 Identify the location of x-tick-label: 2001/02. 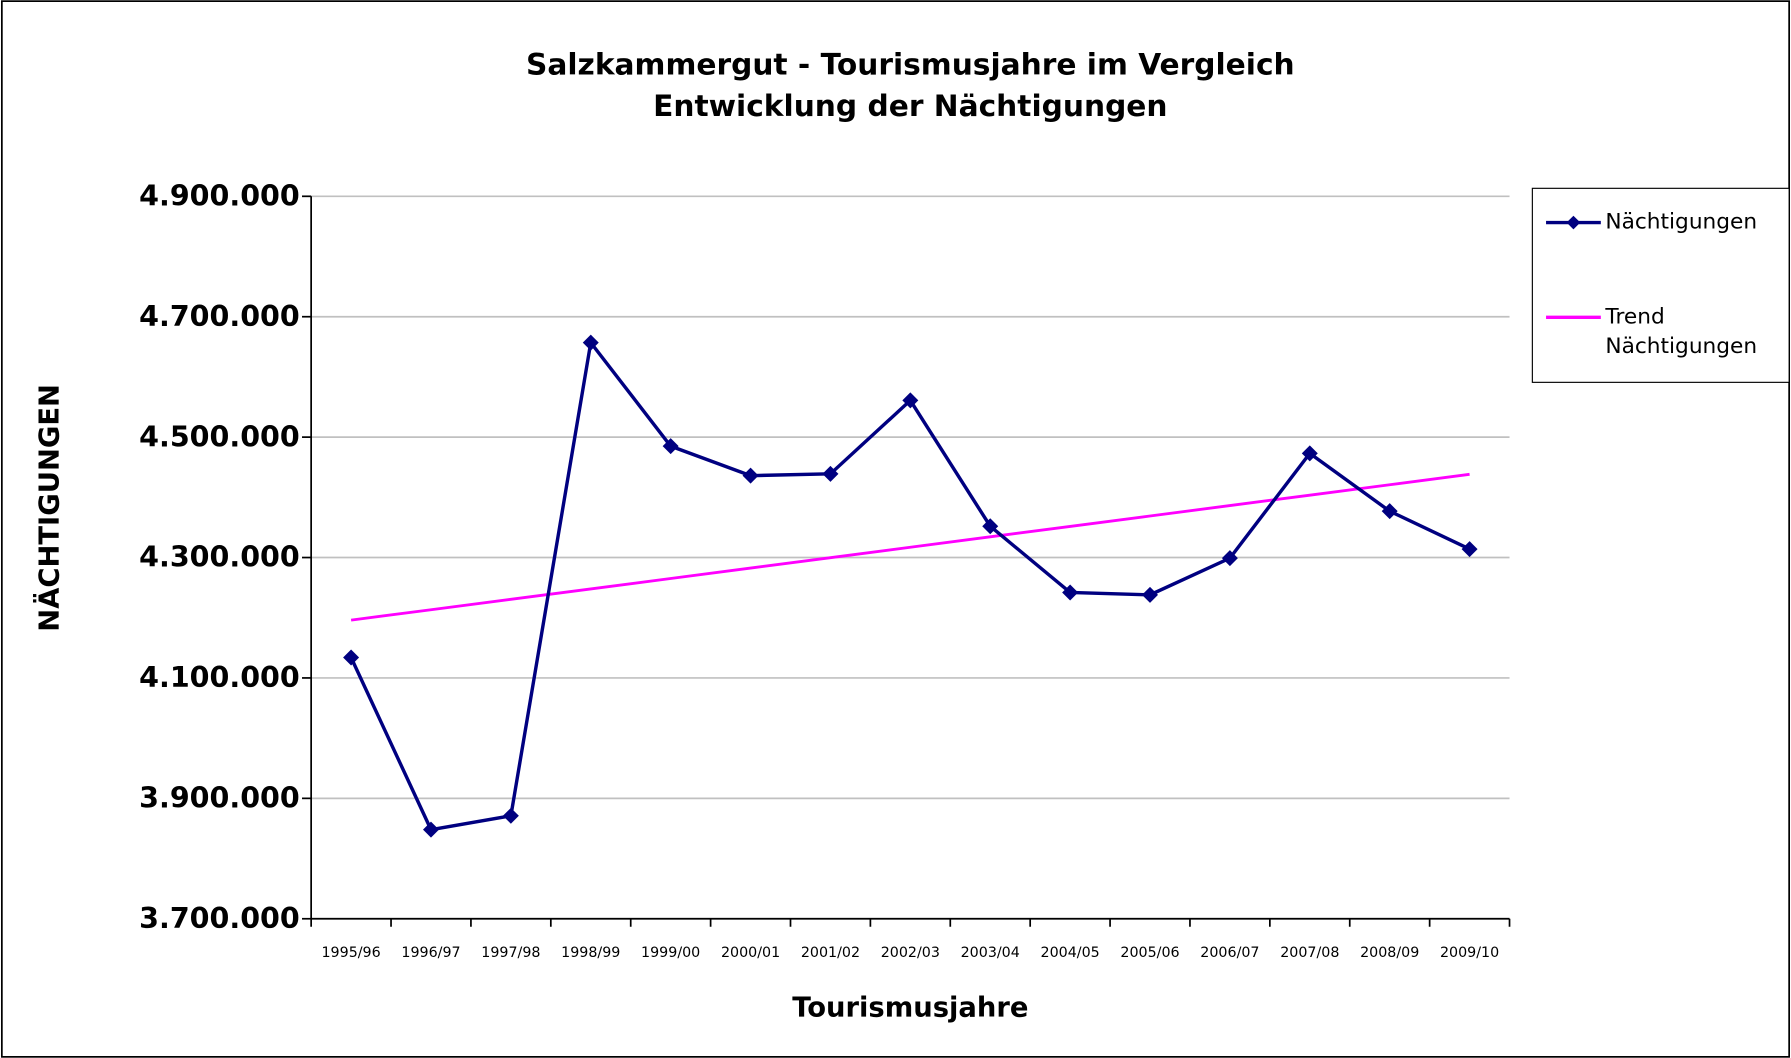
(830, 953).